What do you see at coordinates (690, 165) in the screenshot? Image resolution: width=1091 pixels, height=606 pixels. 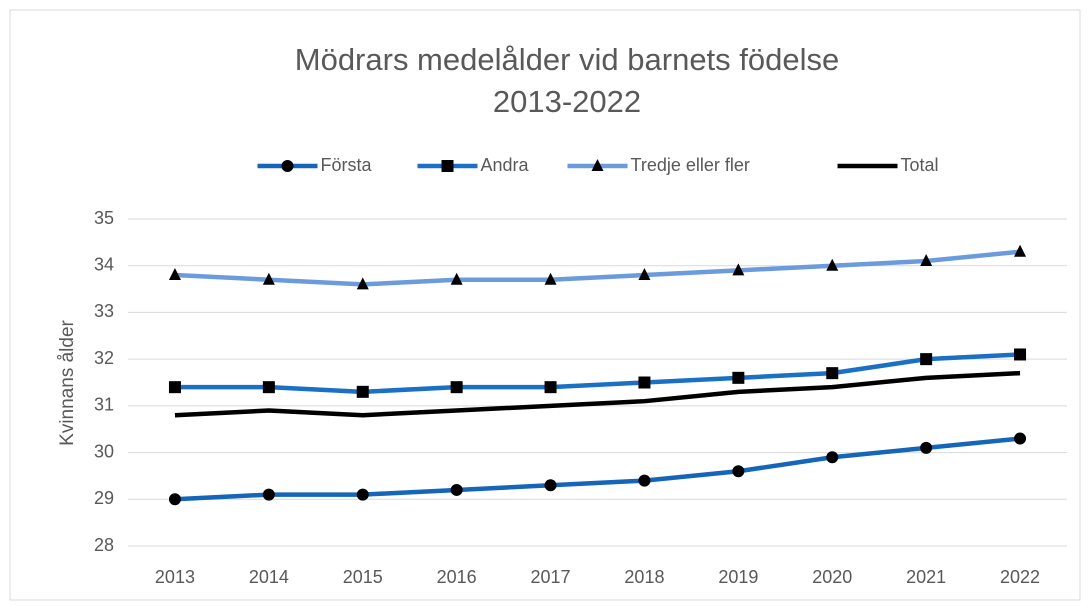 I see `legend-label: Tredje eller fler` at bounding box center [690, 165].